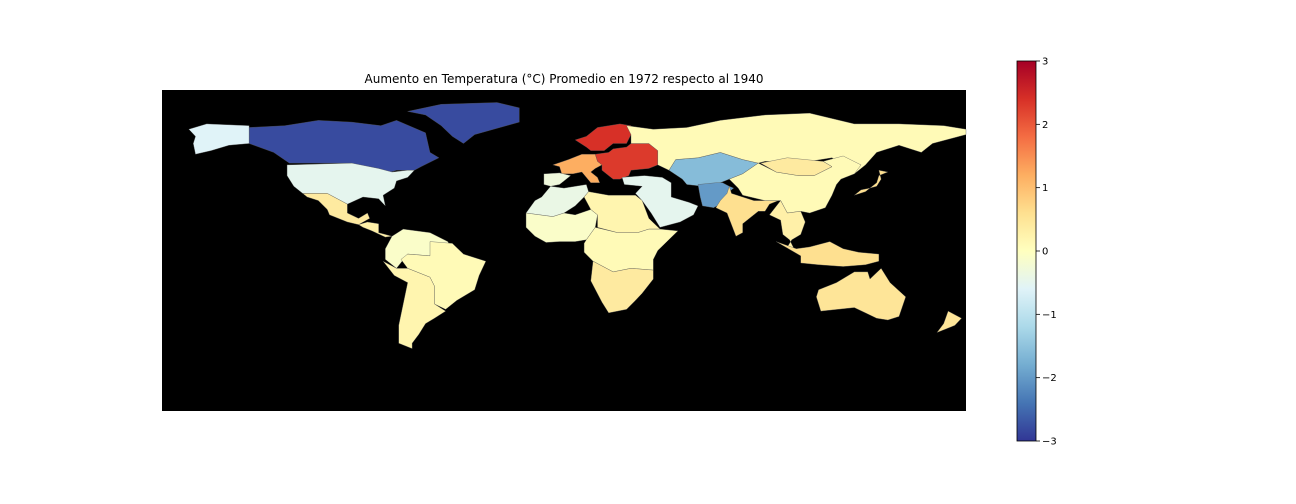 Image resolution: width=1296 pixels, height=504 pixels. Describe the element at coordinates (344, 148) in the screenshot. I see `region-canada` at that location.